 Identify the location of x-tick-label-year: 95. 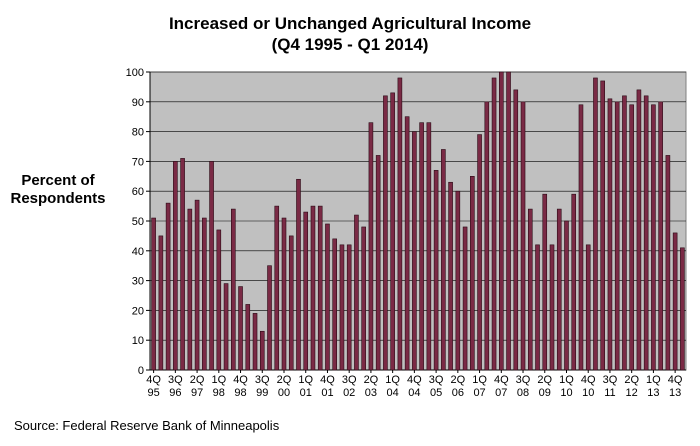
(153, 393).